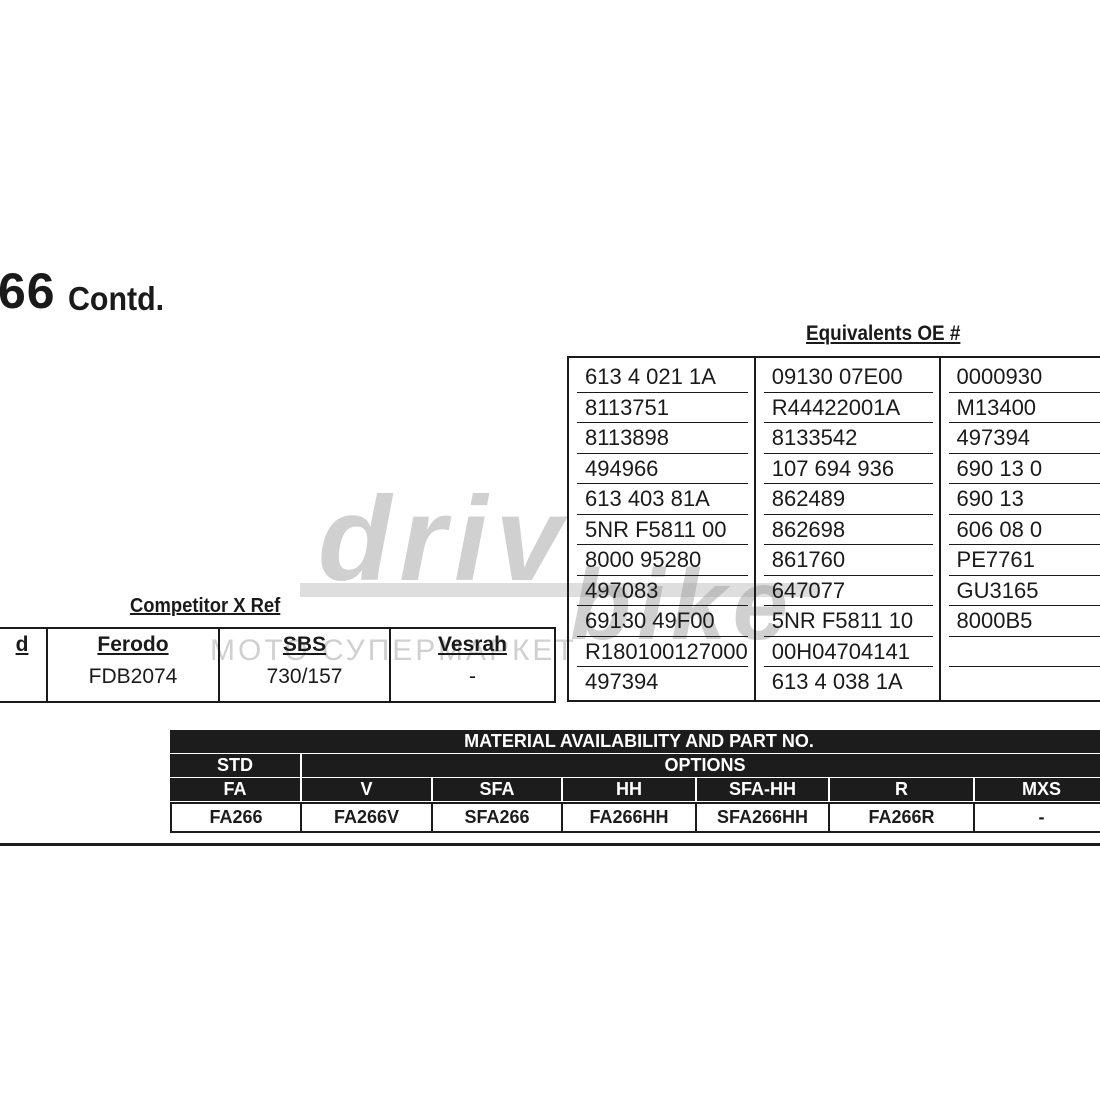 This screenshot has height=1100, width=1100. I want to click on equivalent-part-number: 862489, so click(848, 499).